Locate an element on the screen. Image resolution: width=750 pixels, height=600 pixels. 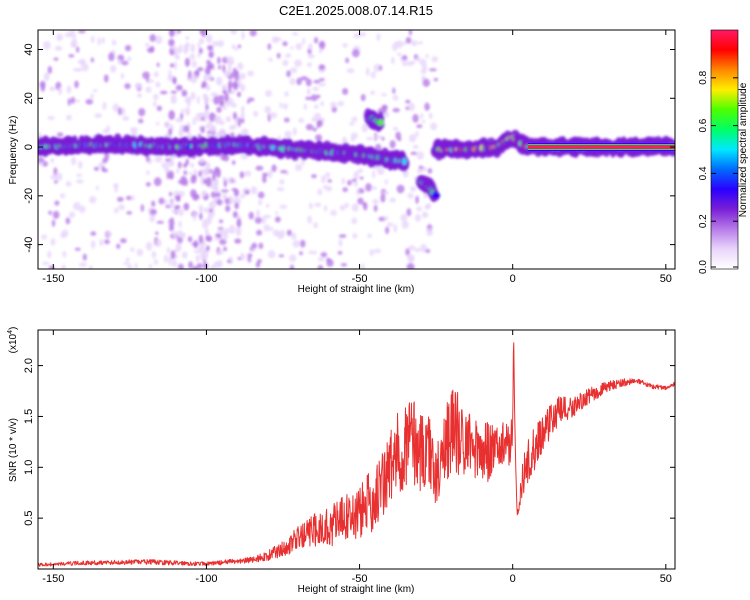
colorbar-gradient is located at coordinates (724, 149).